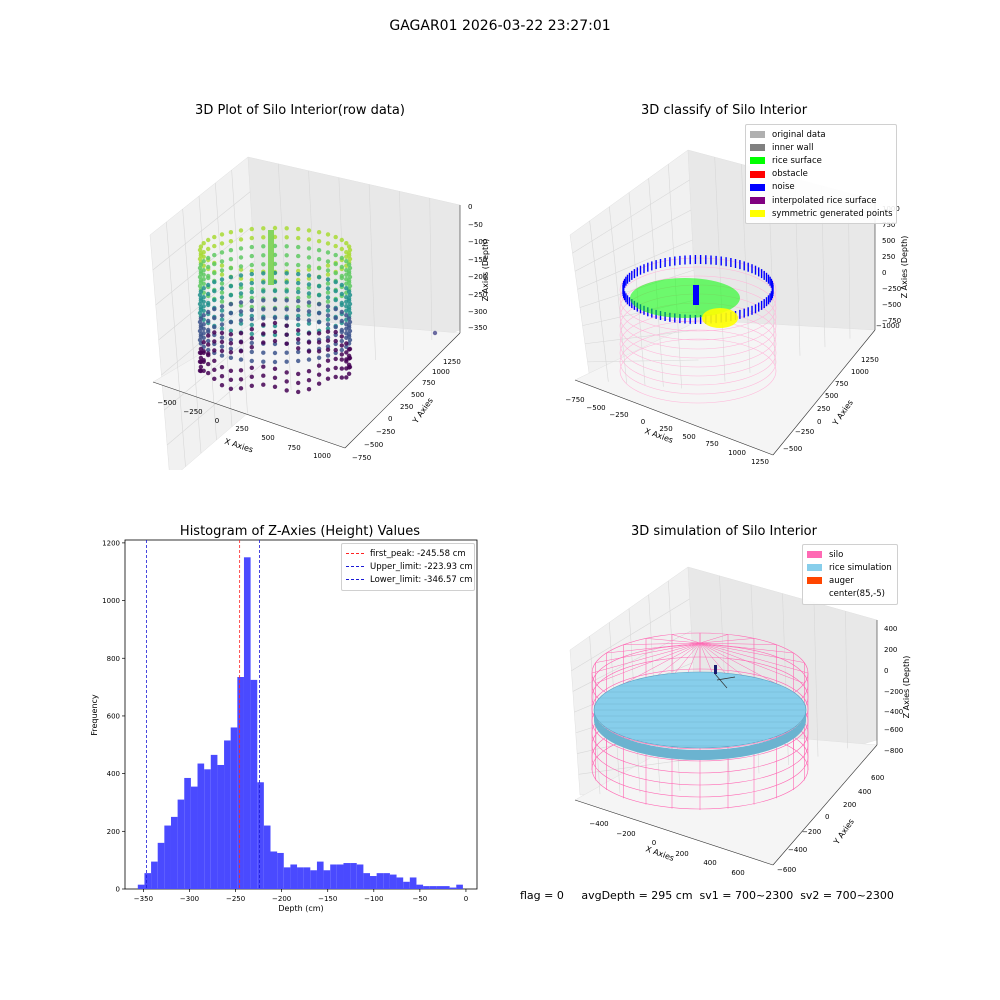 The image size is (1000, 1000). Describe the element at coordinates (893, 690) in the screenshot. I see `plot4-z-ticks: 400 200 0 −200 −400 −600 −800` at that location.